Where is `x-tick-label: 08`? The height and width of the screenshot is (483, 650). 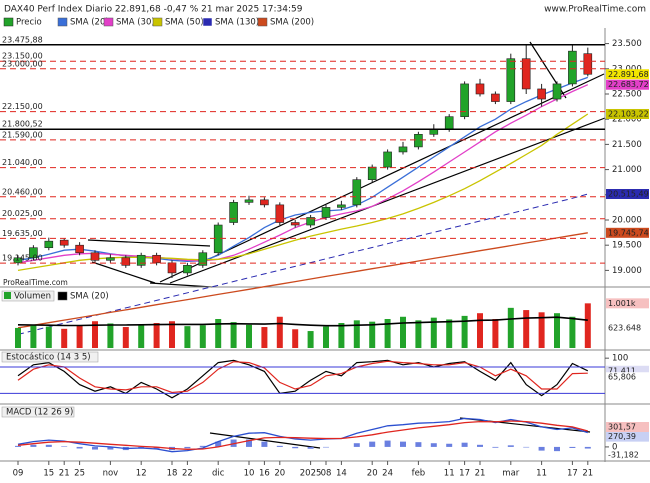
x-tick-label: 08 is located at coordinates (326, 474).